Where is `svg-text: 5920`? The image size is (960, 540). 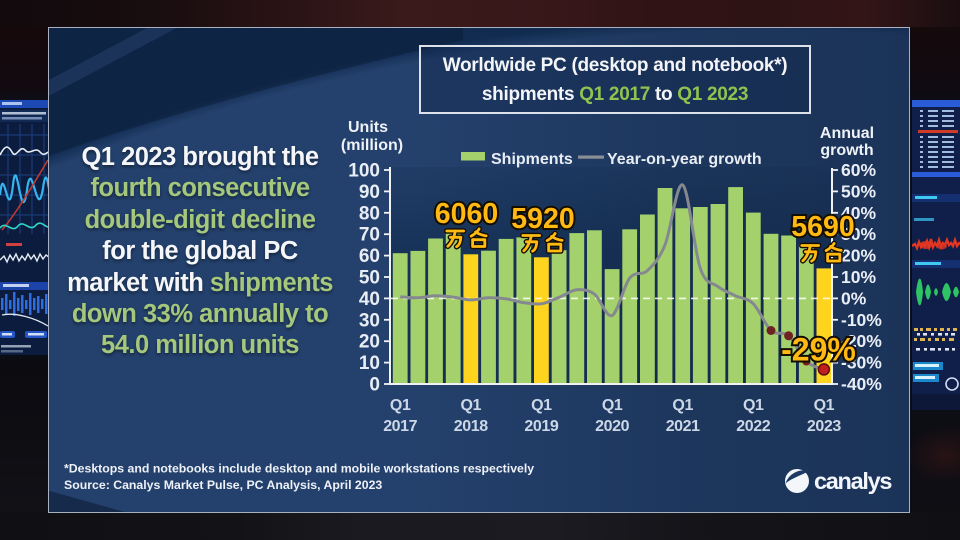 svg-text: 5920 is located at coordinates (542, 219).